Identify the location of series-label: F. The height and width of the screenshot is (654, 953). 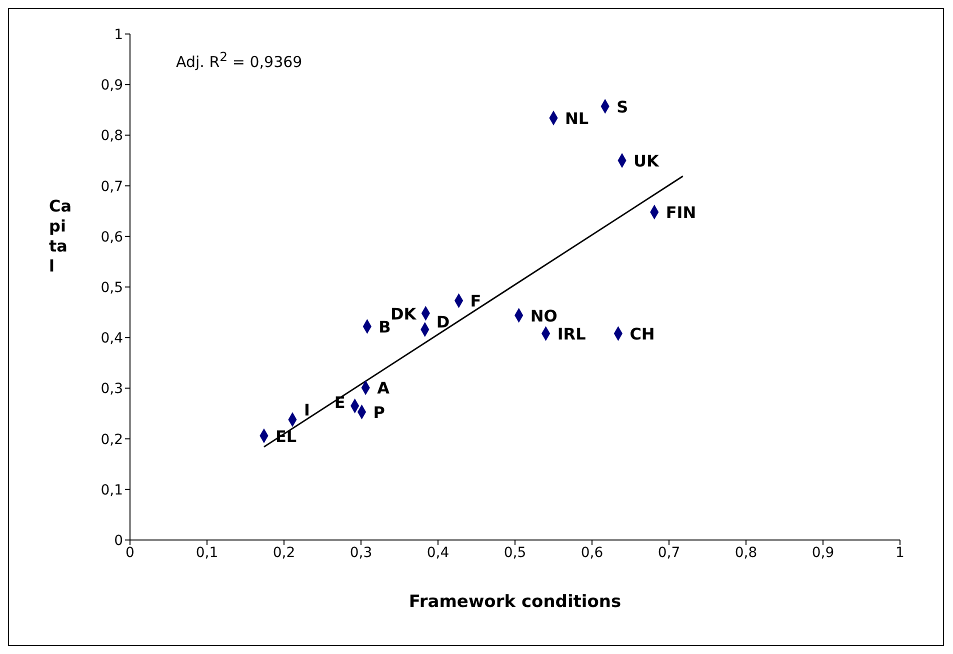
(476, 301).